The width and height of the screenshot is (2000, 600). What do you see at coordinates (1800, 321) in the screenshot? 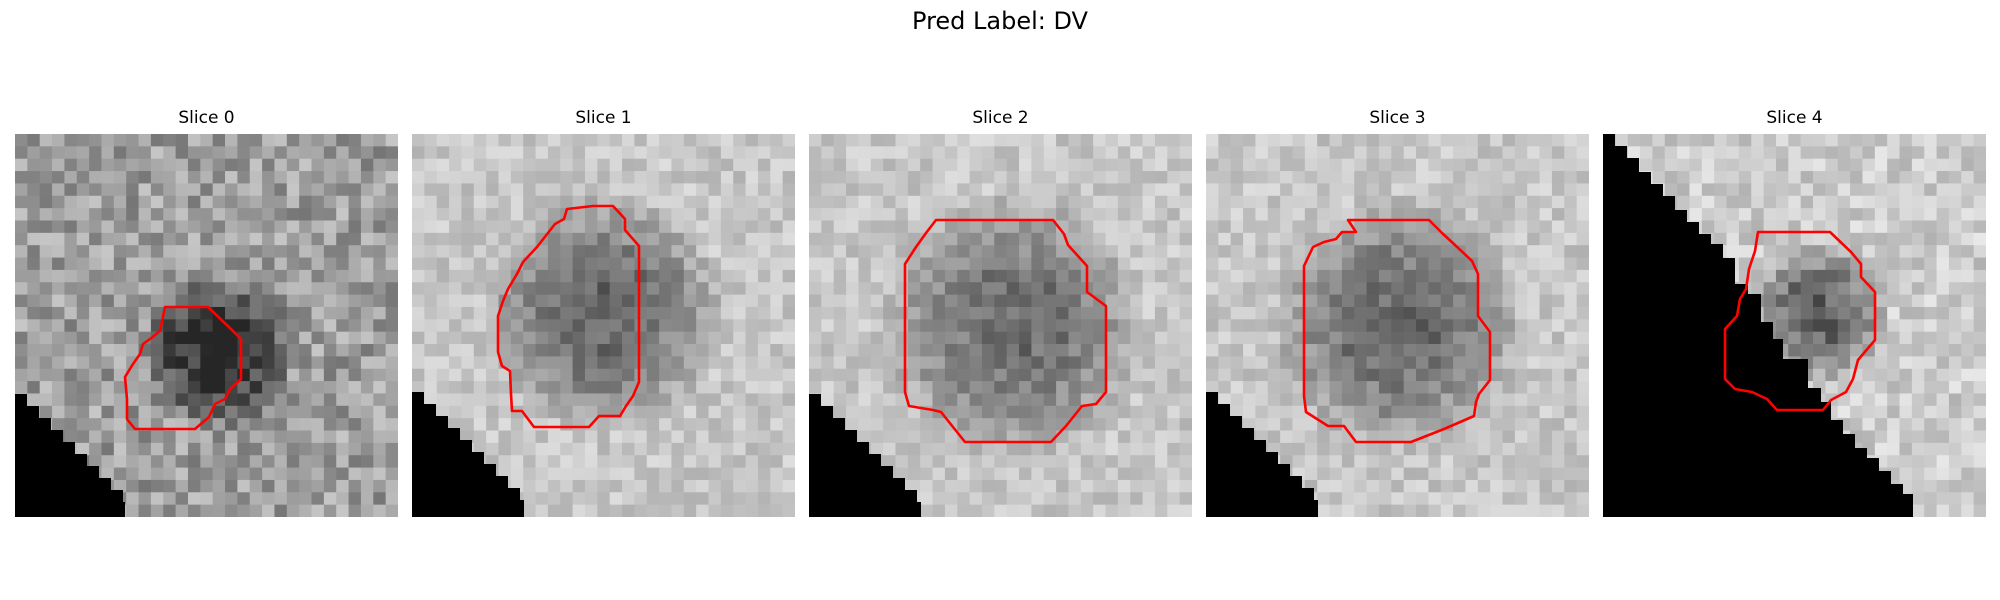
I see `slice-4-contour` at bounding box center [1800, 321].